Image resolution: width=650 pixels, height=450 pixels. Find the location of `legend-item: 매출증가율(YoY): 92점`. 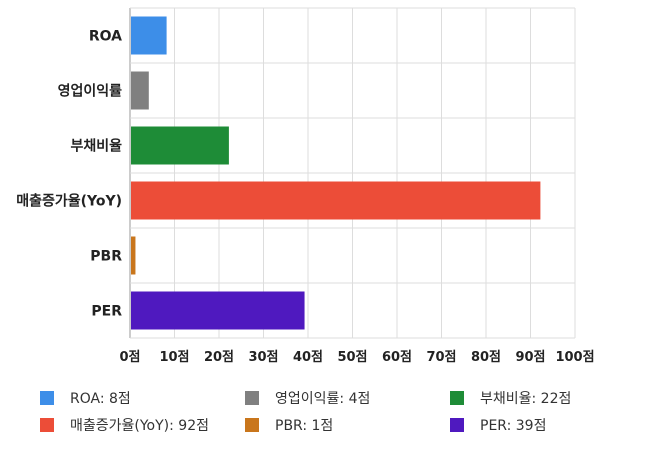

legend-item: 매출증가율(YoY): 92점 is located at coordinates (124, 425).